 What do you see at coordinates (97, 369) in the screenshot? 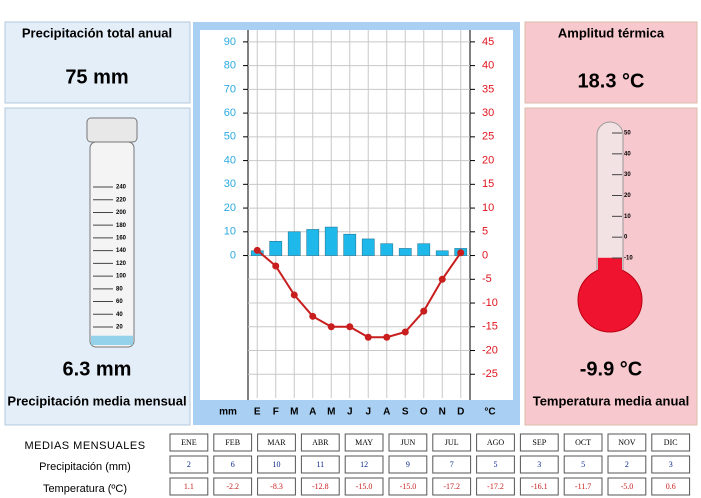
I see `value: 6.3 mm` at bounding box center [97, 369].